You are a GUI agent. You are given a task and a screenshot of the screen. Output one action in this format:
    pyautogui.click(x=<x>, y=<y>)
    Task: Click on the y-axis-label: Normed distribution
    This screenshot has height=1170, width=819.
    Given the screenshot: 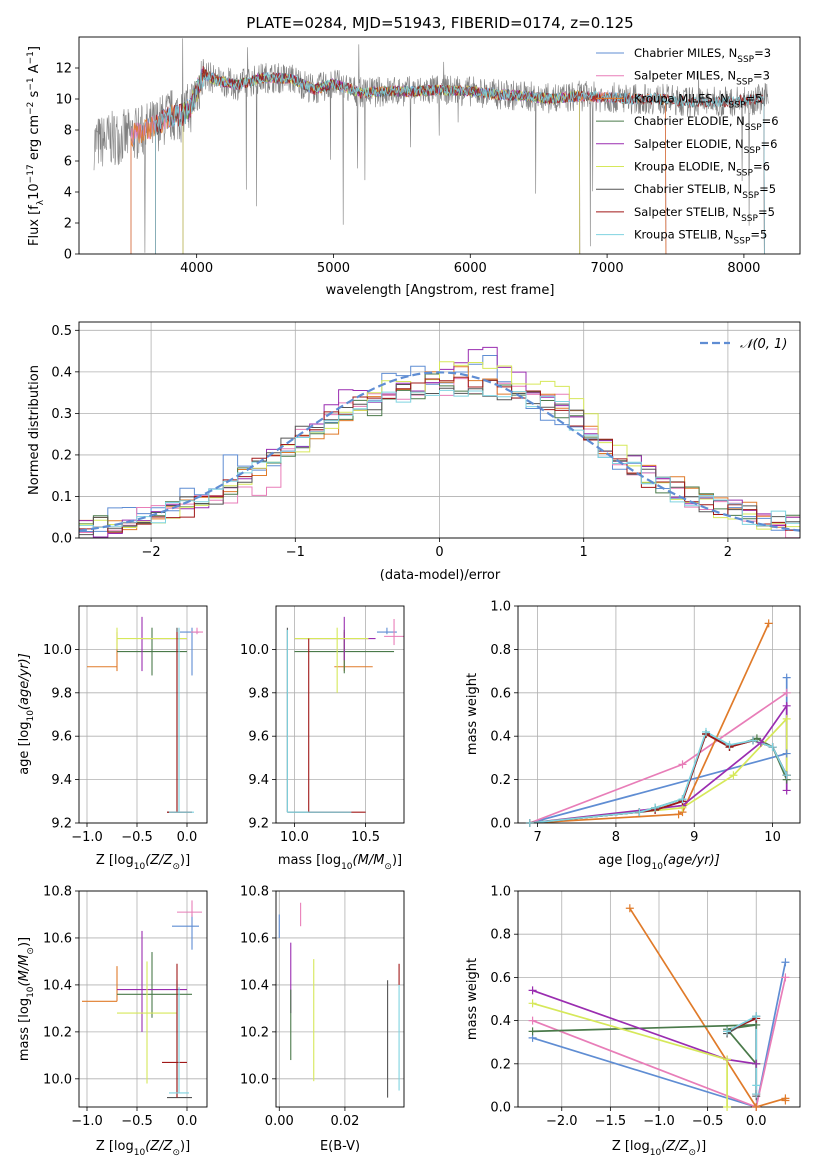 What is the action you would take?
    pyautogui.click(x=34, y=430)
    